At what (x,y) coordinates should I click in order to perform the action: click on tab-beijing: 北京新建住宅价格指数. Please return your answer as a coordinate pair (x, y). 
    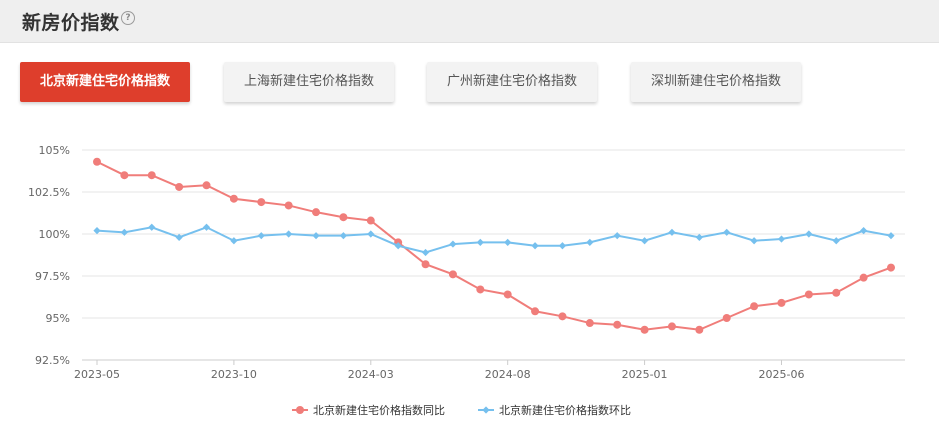
    Looking at the image, I should click on (105, 82).